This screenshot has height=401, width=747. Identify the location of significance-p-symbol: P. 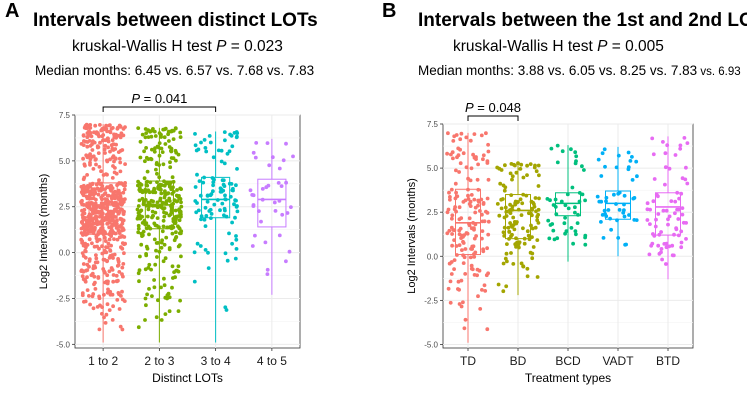
(135, 98).